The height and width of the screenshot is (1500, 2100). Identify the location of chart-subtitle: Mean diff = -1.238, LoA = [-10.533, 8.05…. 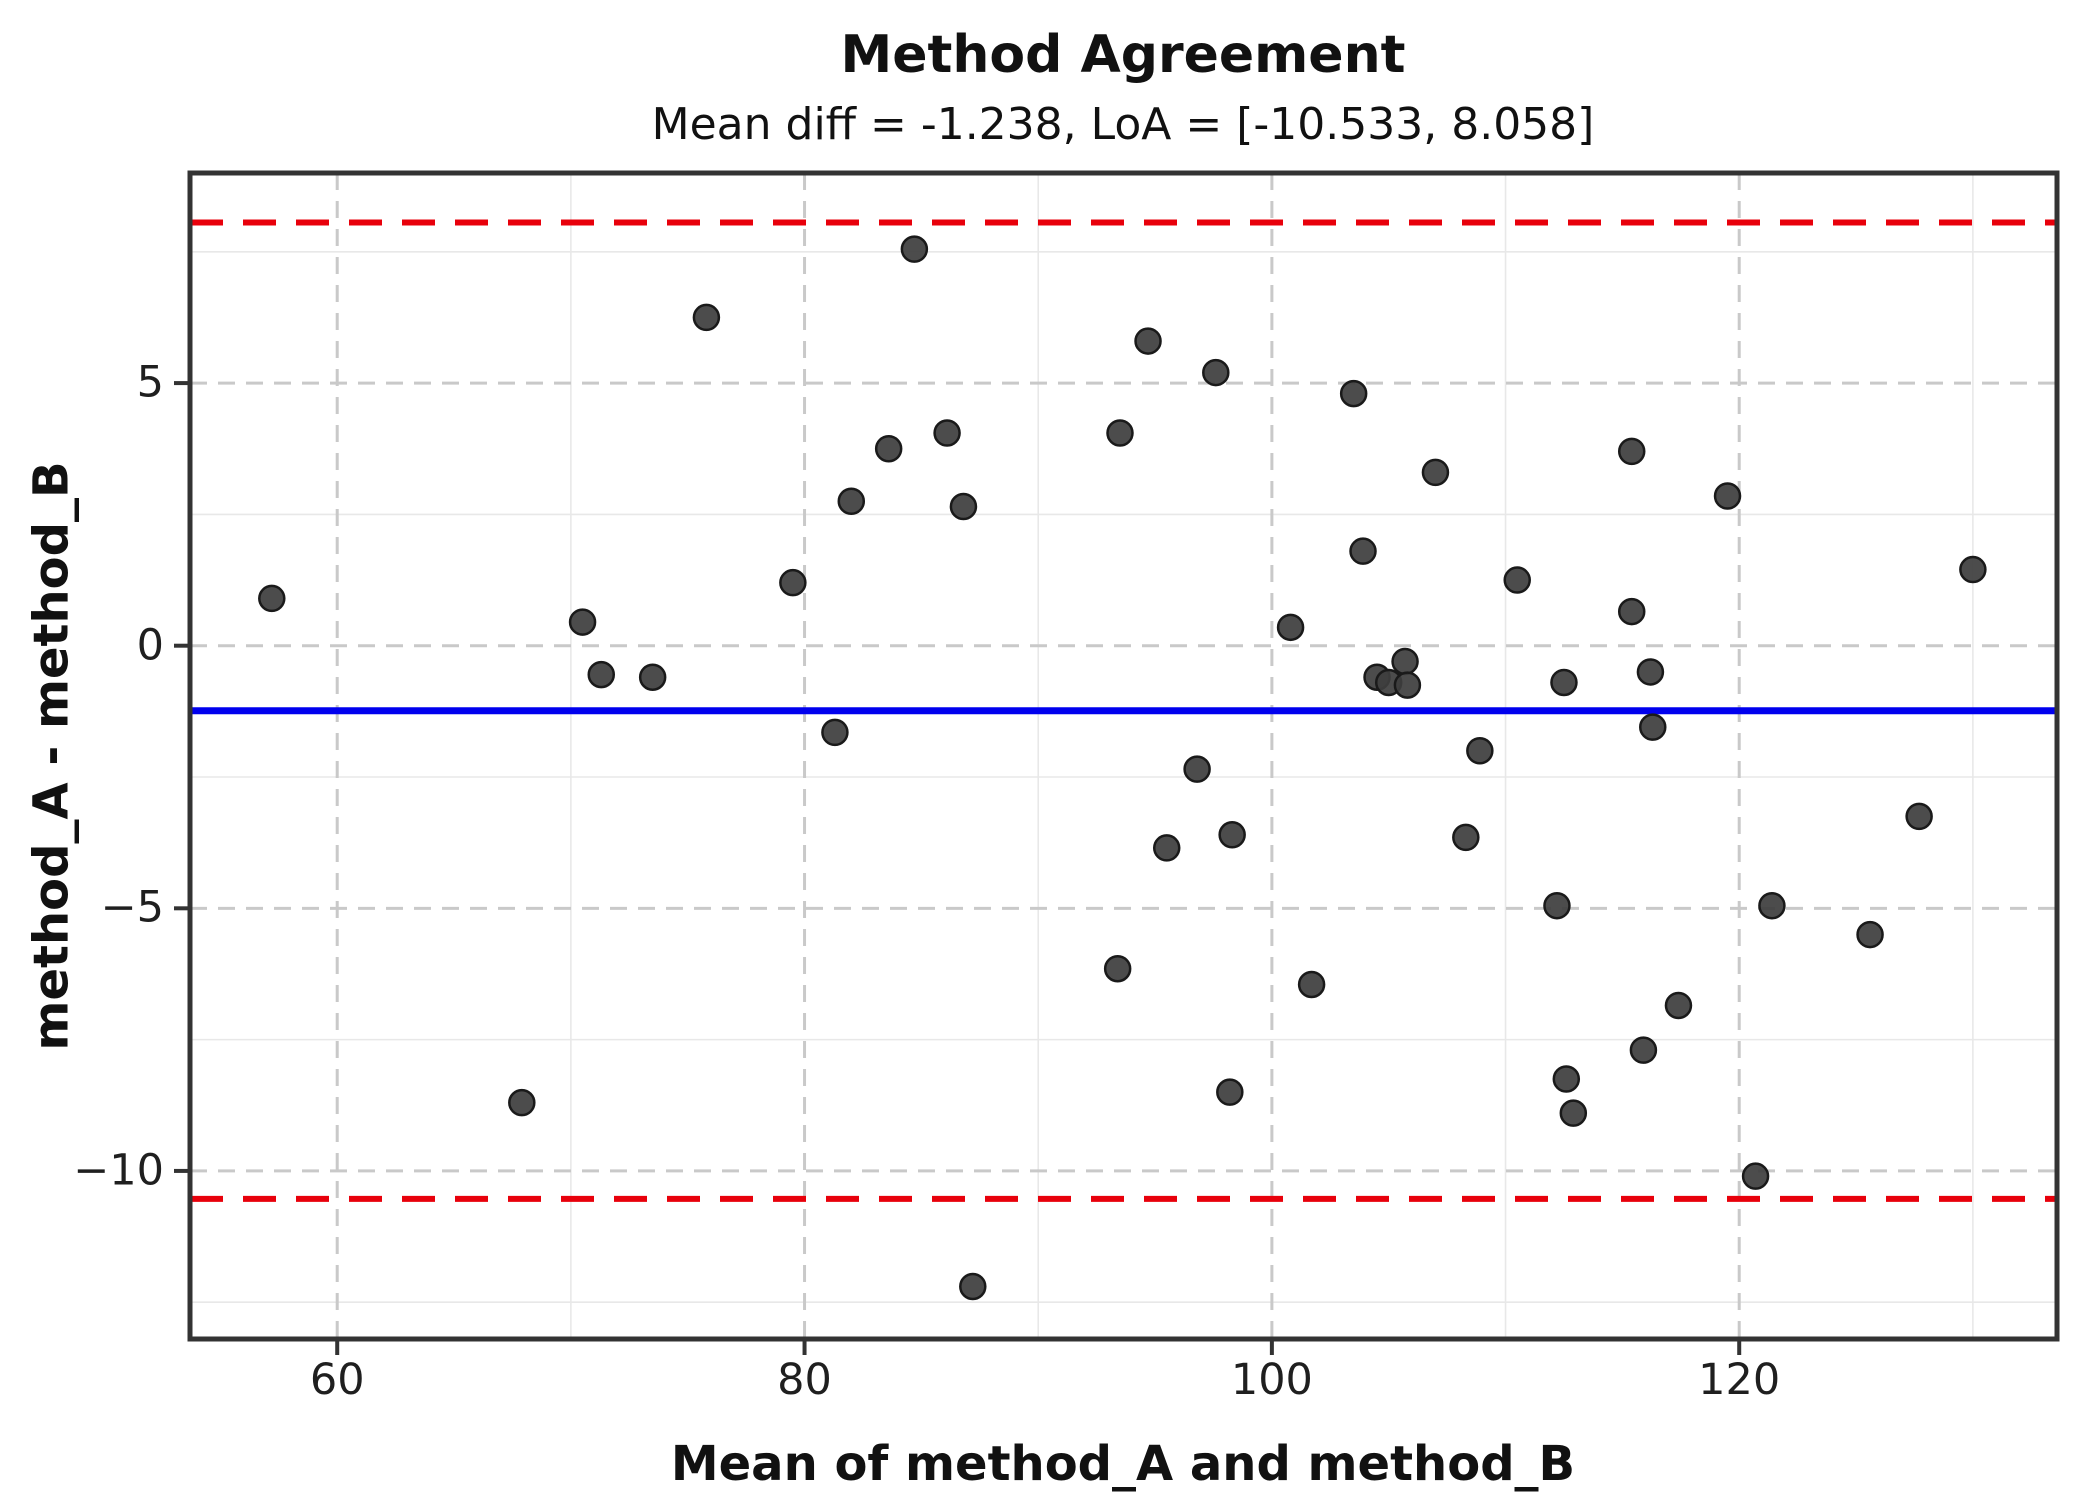
(1123, 124).